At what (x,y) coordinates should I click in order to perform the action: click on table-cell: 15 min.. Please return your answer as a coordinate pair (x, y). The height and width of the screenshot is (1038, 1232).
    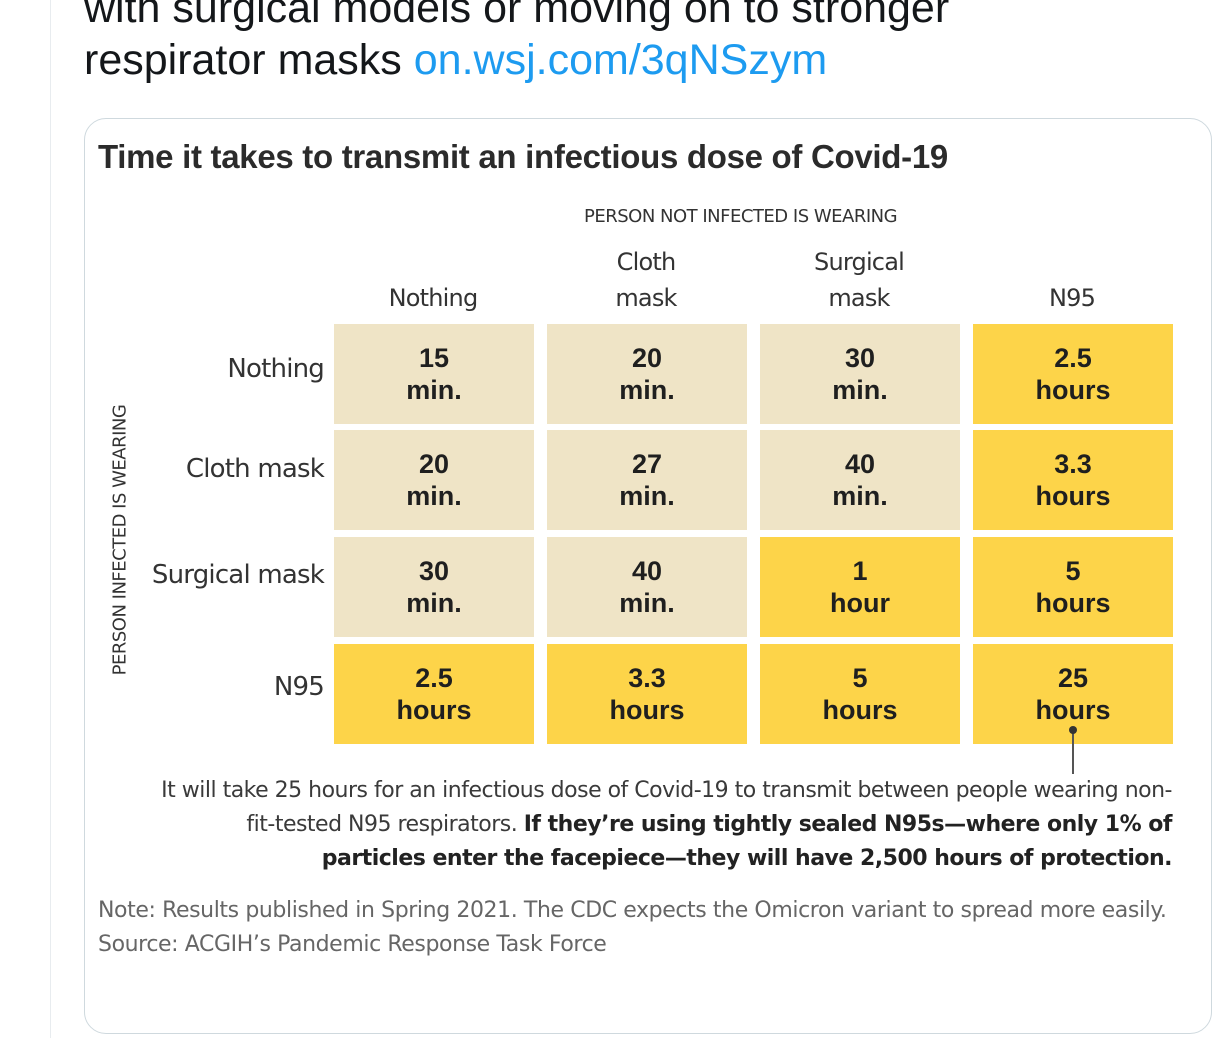
    Looking at the image, I should click on (434, 374).